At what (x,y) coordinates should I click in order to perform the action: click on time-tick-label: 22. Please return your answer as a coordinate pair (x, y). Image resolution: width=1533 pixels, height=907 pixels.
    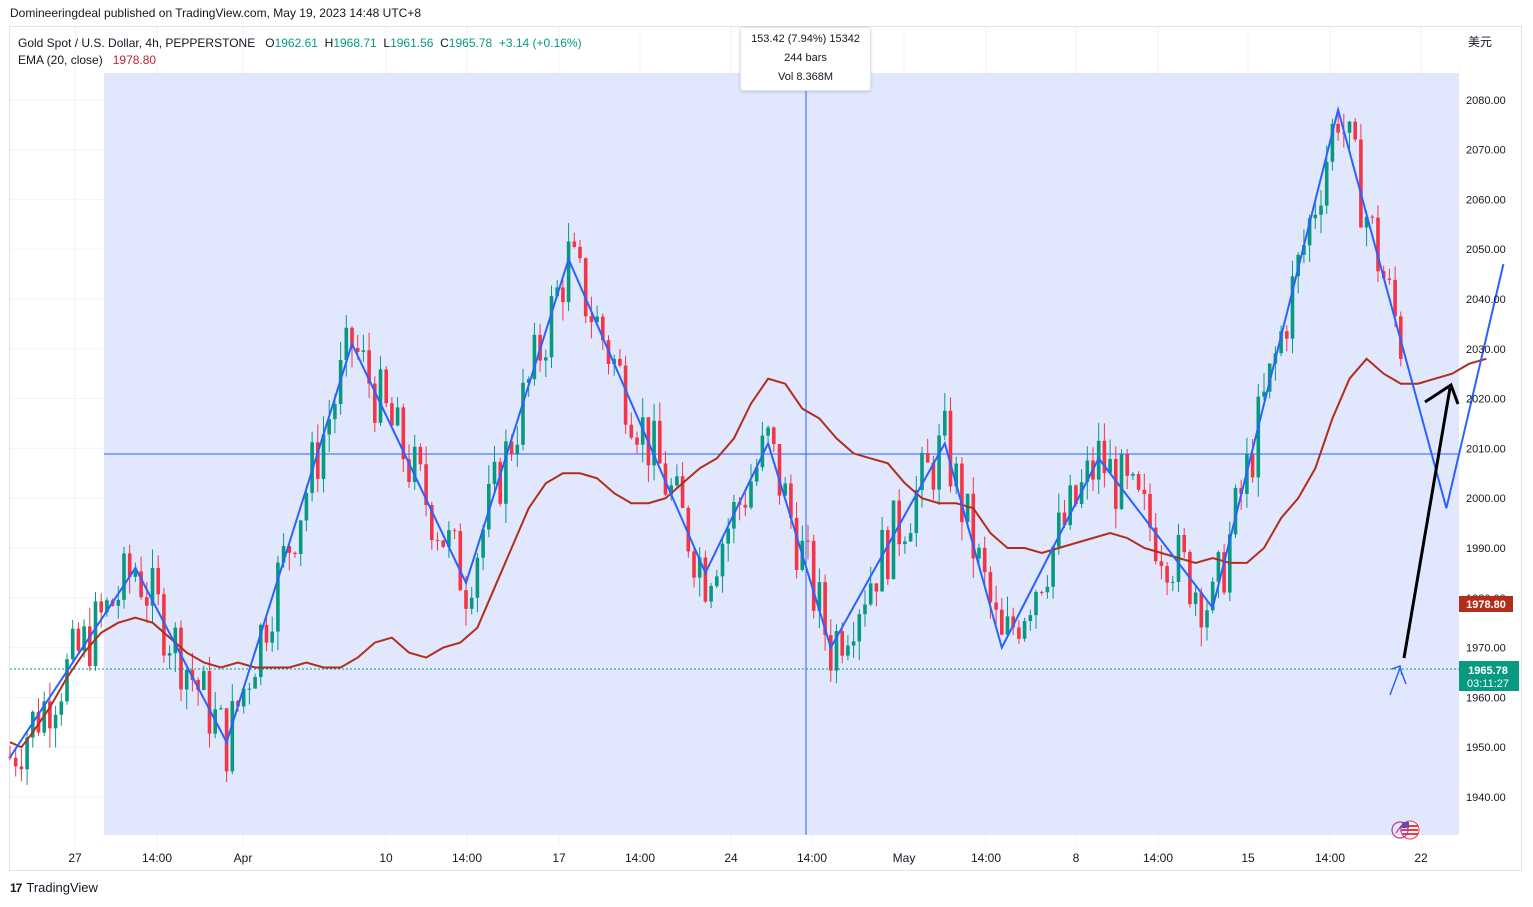
    Looking at the image, I should click on (1421, 858).